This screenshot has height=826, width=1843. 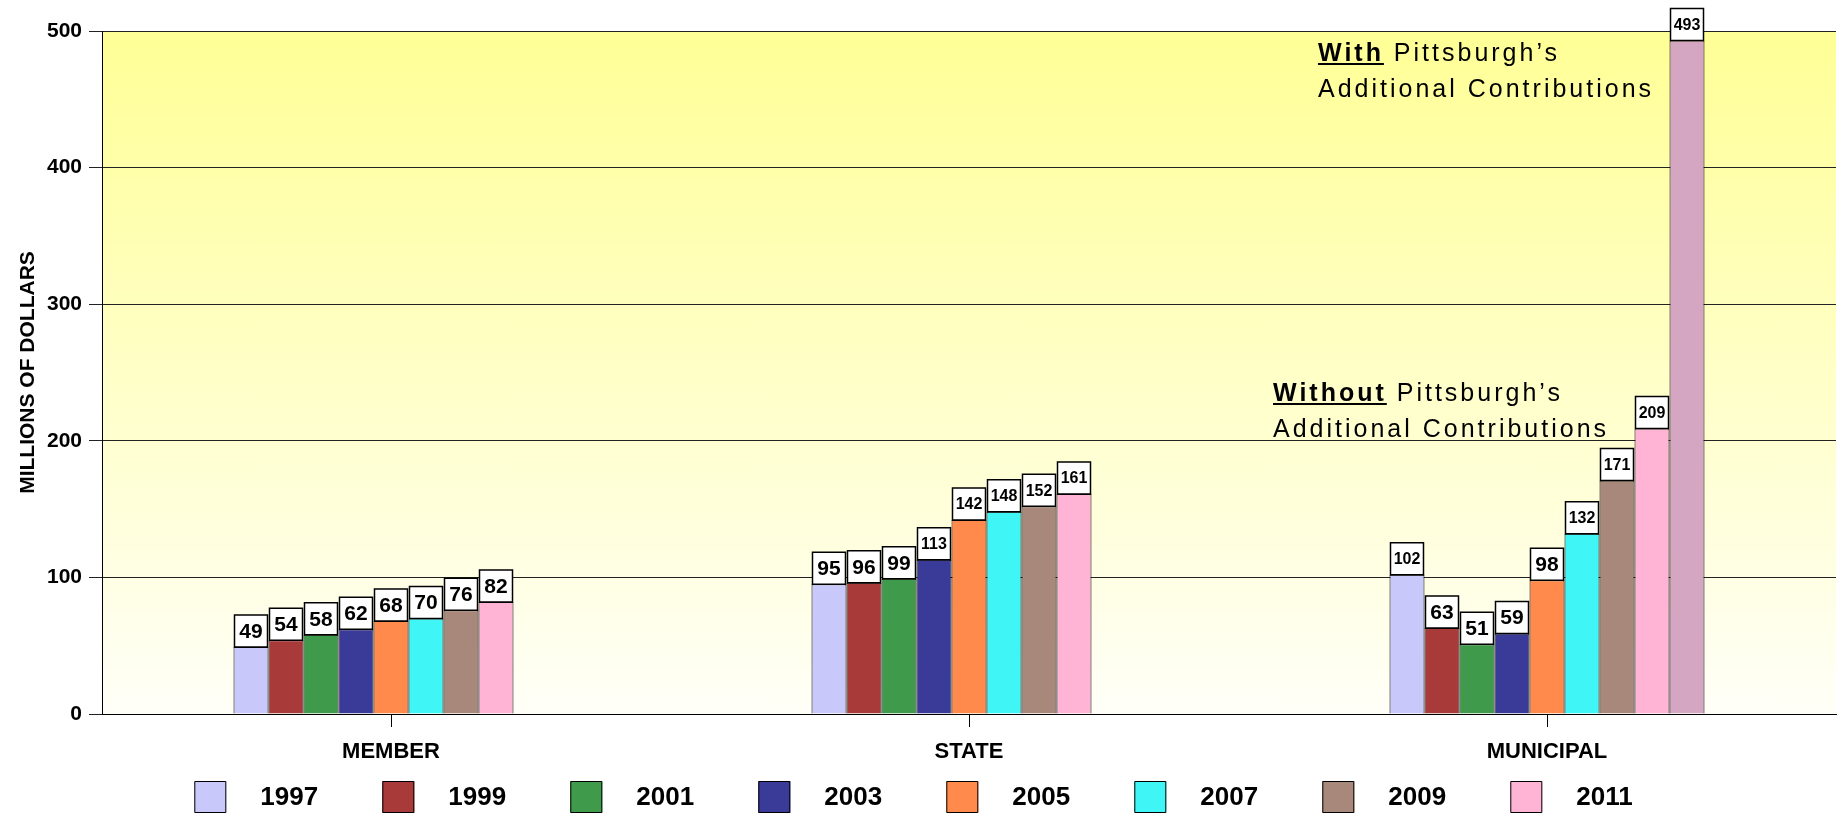 I want to click on annotation: Without Pittsburgh’s Additional Contributions, so click(x=1442, y=410).